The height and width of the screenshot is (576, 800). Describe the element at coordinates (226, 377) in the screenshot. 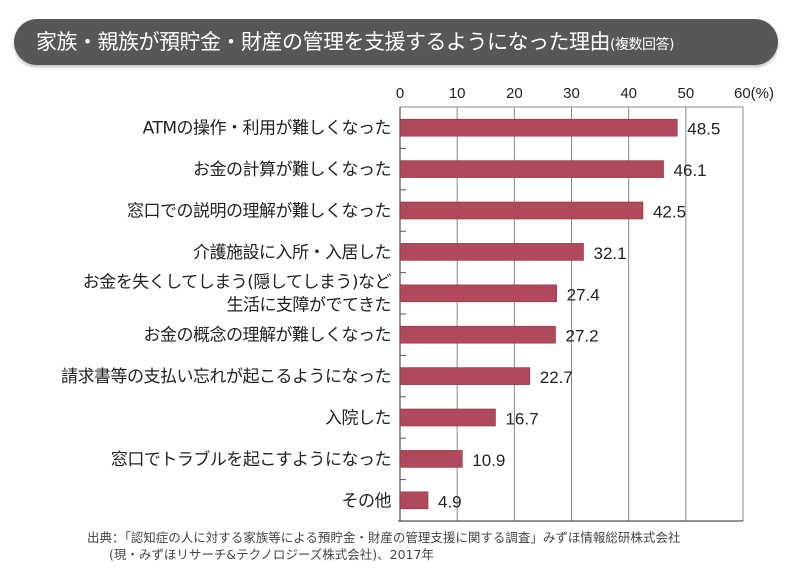

I see `category-label: 請求書等の支払い忘れが起こるようになった` at that location.